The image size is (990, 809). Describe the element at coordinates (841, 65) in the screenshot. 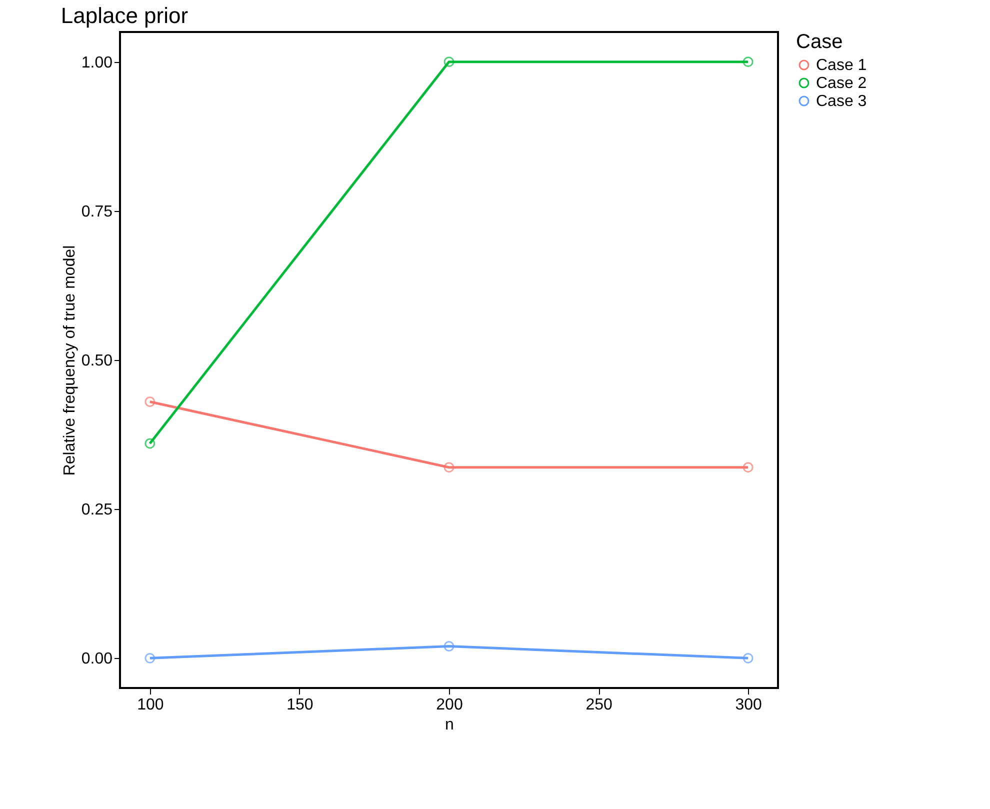

I see `legend-label: Case 1` at that location.